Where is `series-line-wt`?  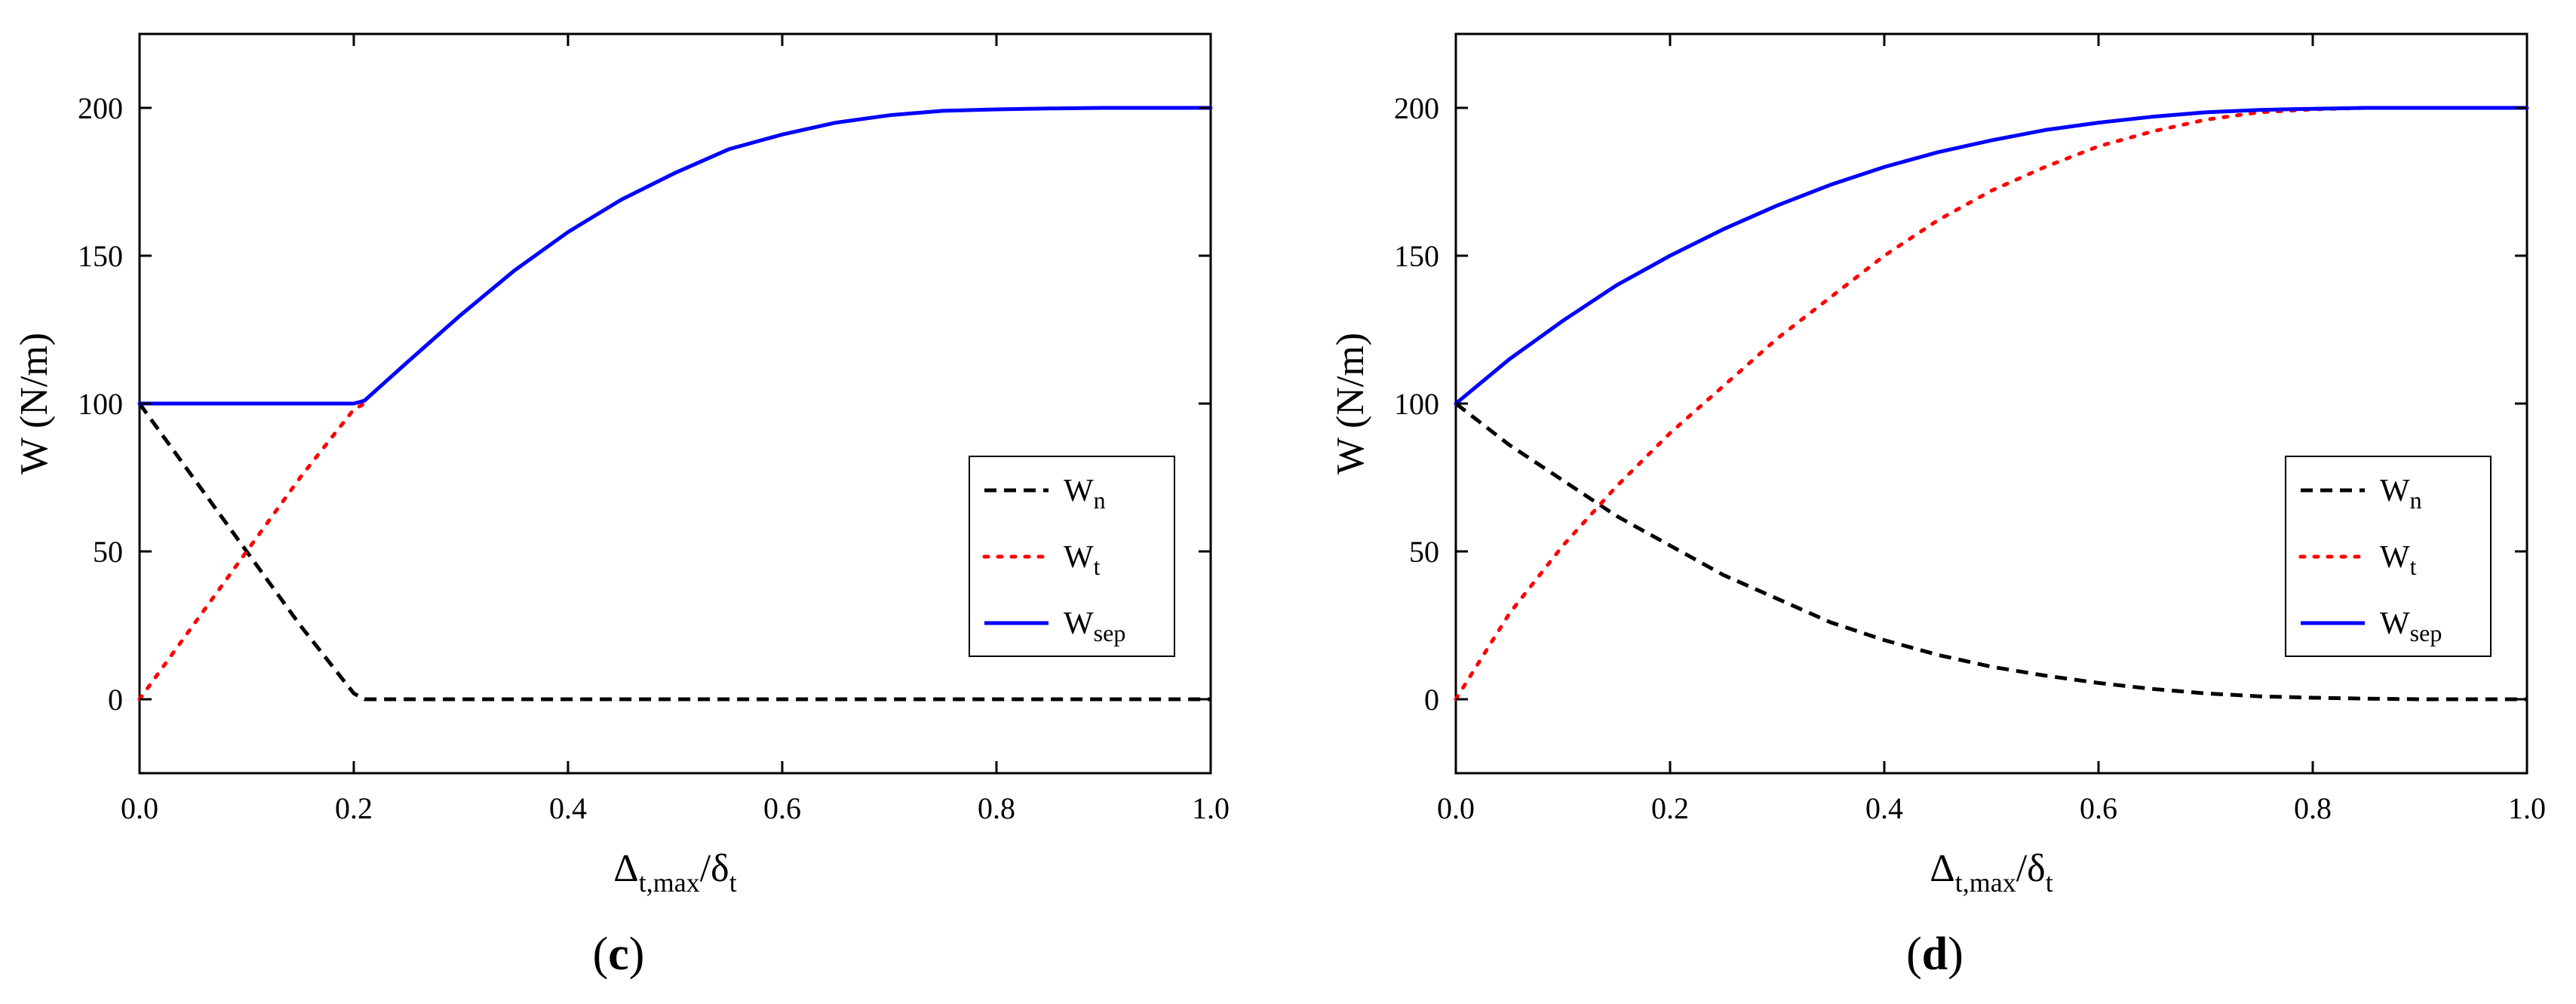
series-line-wt is located at coordinates (252, 551).